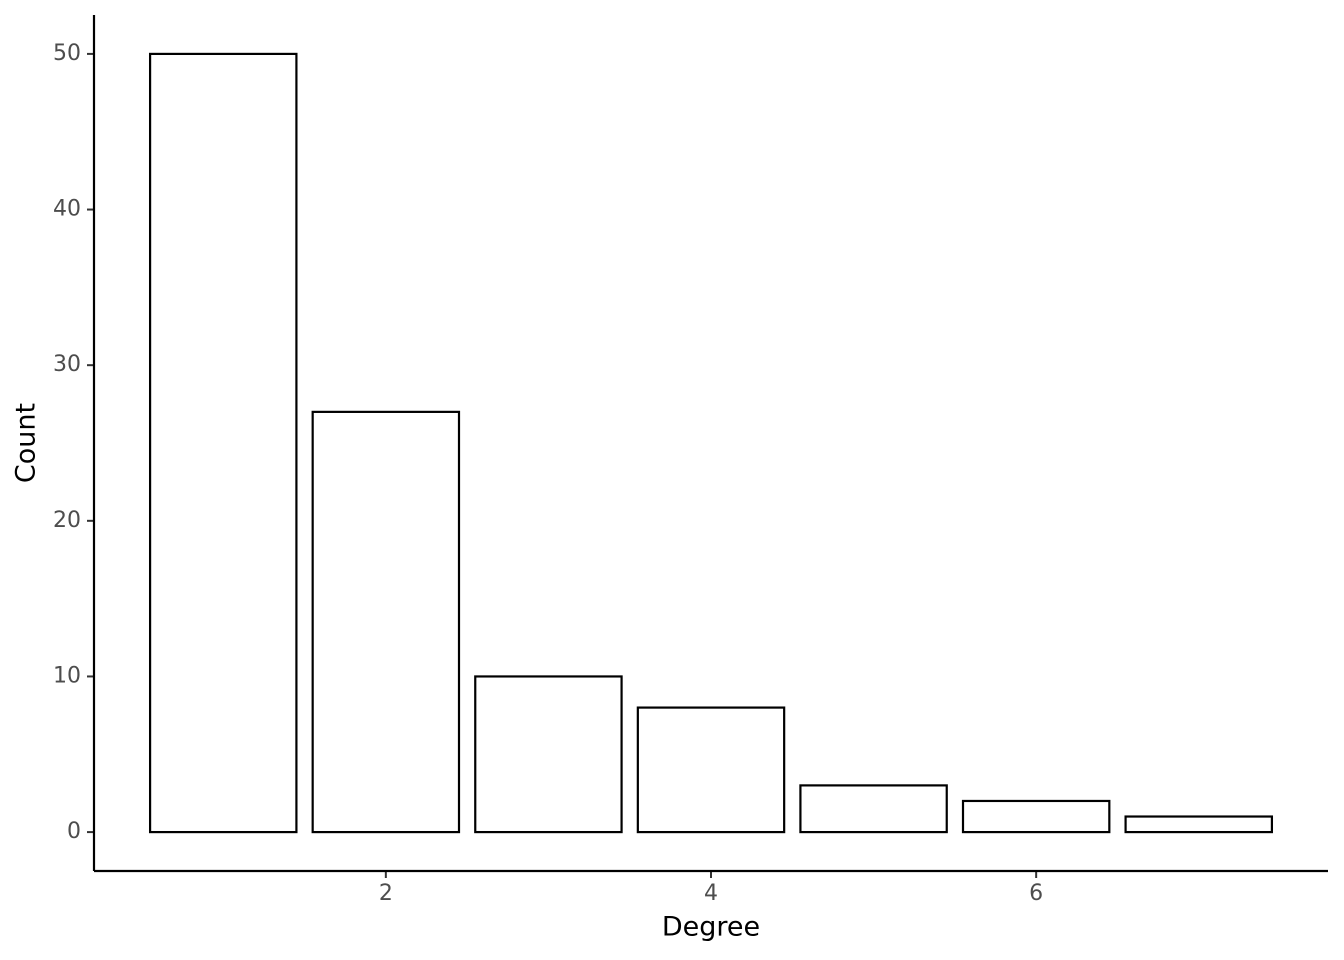  What do you see at coordinates (67, 209) in the screenshot?
I see `y-tick-label: 40` at bounding box center [67, 209].